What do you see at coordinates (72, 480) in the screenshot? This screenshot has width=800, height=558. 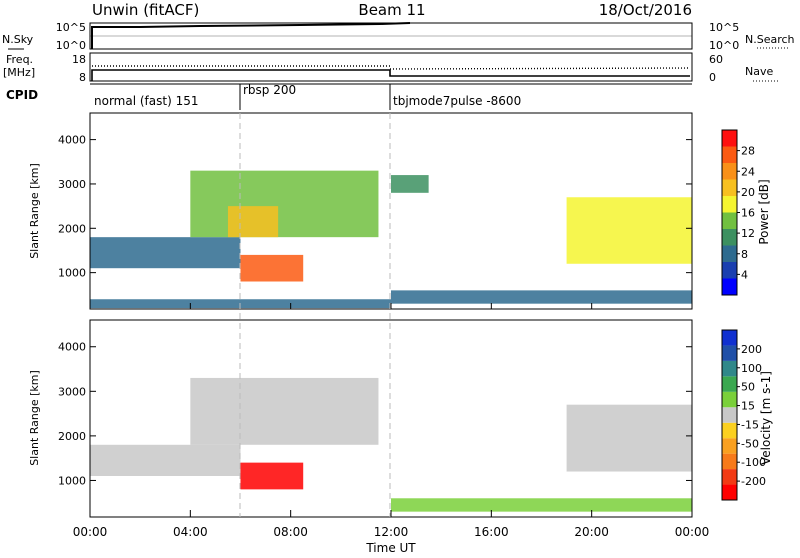 I see `velocity-y-tick-label: 1000` at bounding box center [72, 480].